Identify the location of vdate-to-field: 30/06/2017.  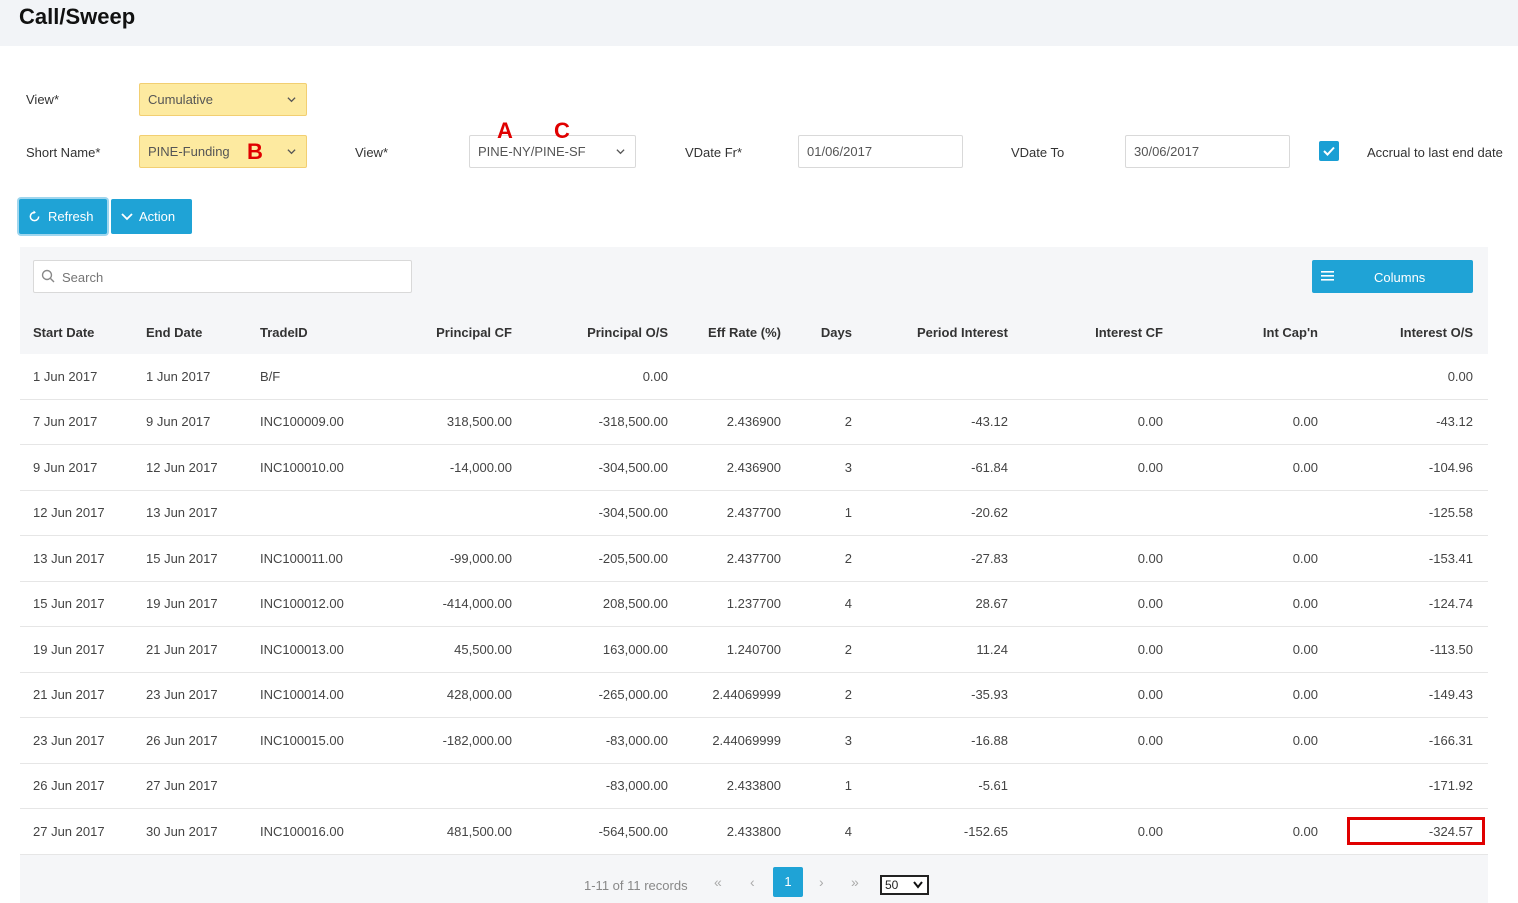
(1207, 151).